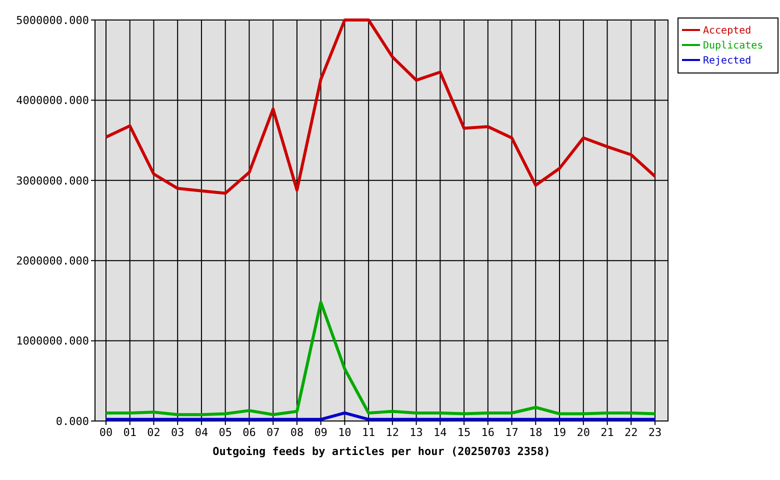  What do you see at coordinates (381, 451) in the screenshot?
I see `x-axis-title: Outgoing feeds by articles per hour (20250703 2358)` at bounding box center [381, 451].